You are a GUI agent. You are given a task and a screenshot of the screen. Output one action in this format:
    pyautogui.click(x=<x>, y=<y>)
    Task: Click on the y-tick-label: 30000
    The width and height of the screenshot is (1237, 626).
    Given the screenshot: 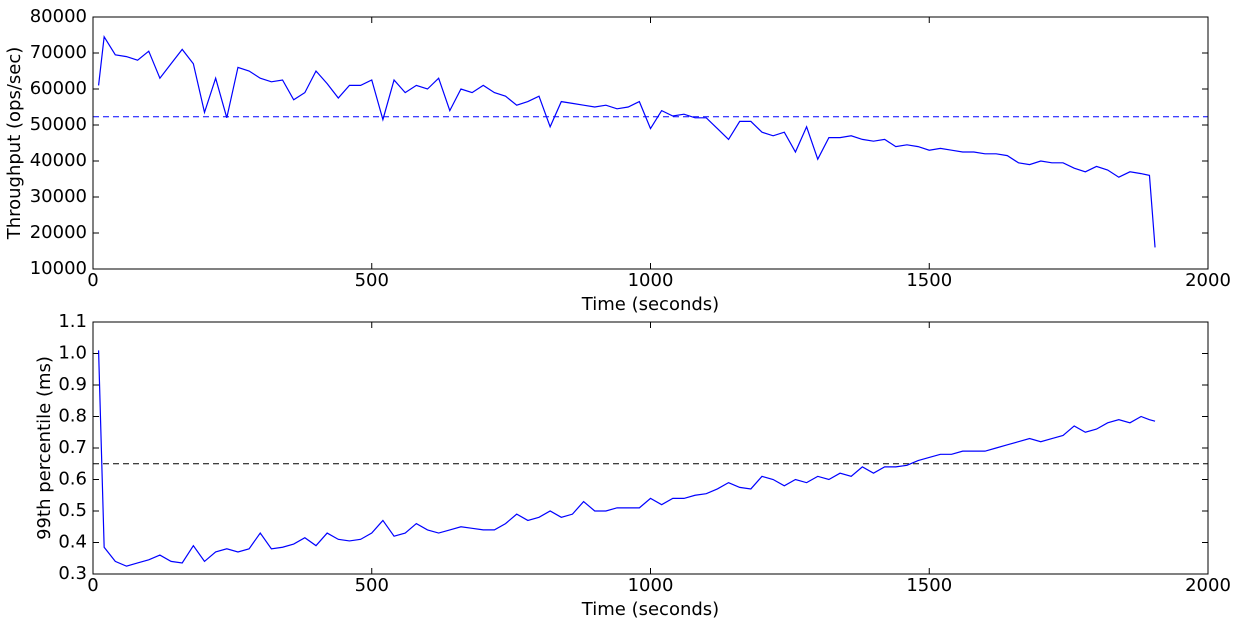 What is the action you would take?
    pyautogui.click(x=58, y=196)
    